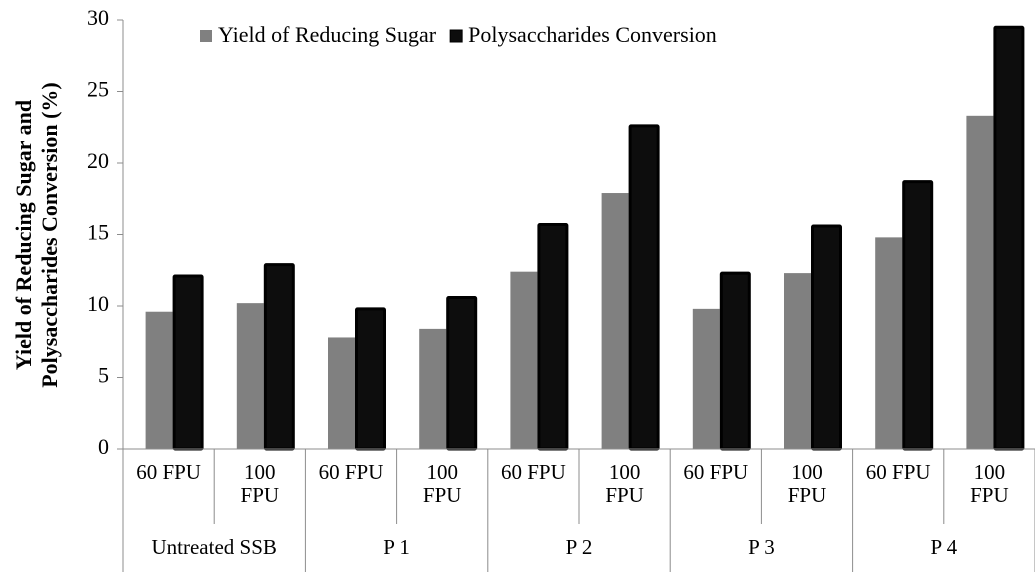 Image resolution: width=1035 pixels, height=572 pixels. What do you see at coordinates (49, 235) in the screenshot?
I see `y-axis-title-line: Polysaccharides Conversion (%)` at bounding box center [49, 235].